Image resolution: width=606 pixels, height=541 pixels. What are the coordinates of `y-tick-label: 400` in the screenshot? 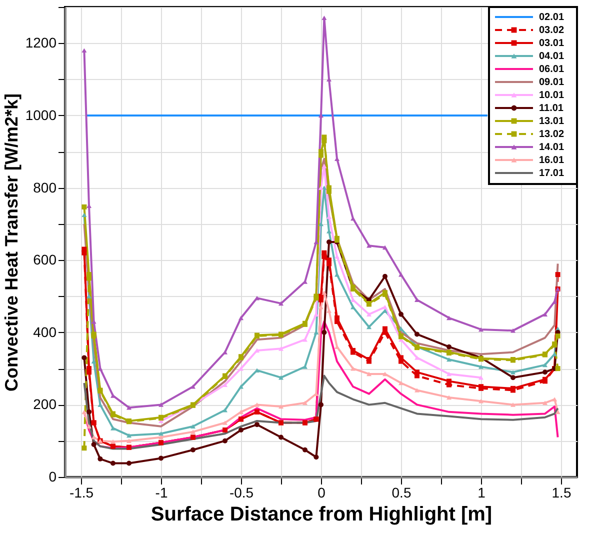 It's located at (45, 332).